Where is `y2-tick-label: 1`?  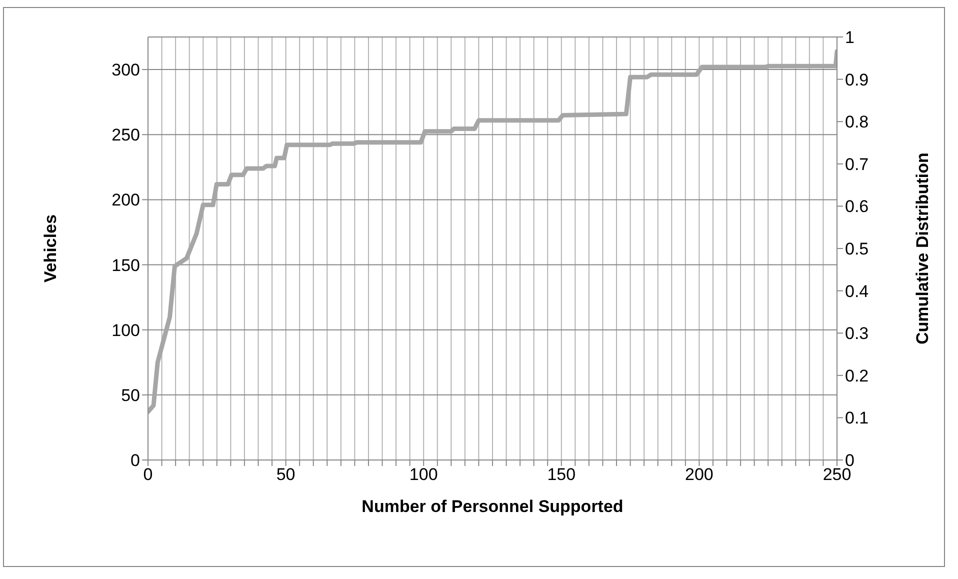 y2-tick-label: 1 is located at coordinates (849, 38).